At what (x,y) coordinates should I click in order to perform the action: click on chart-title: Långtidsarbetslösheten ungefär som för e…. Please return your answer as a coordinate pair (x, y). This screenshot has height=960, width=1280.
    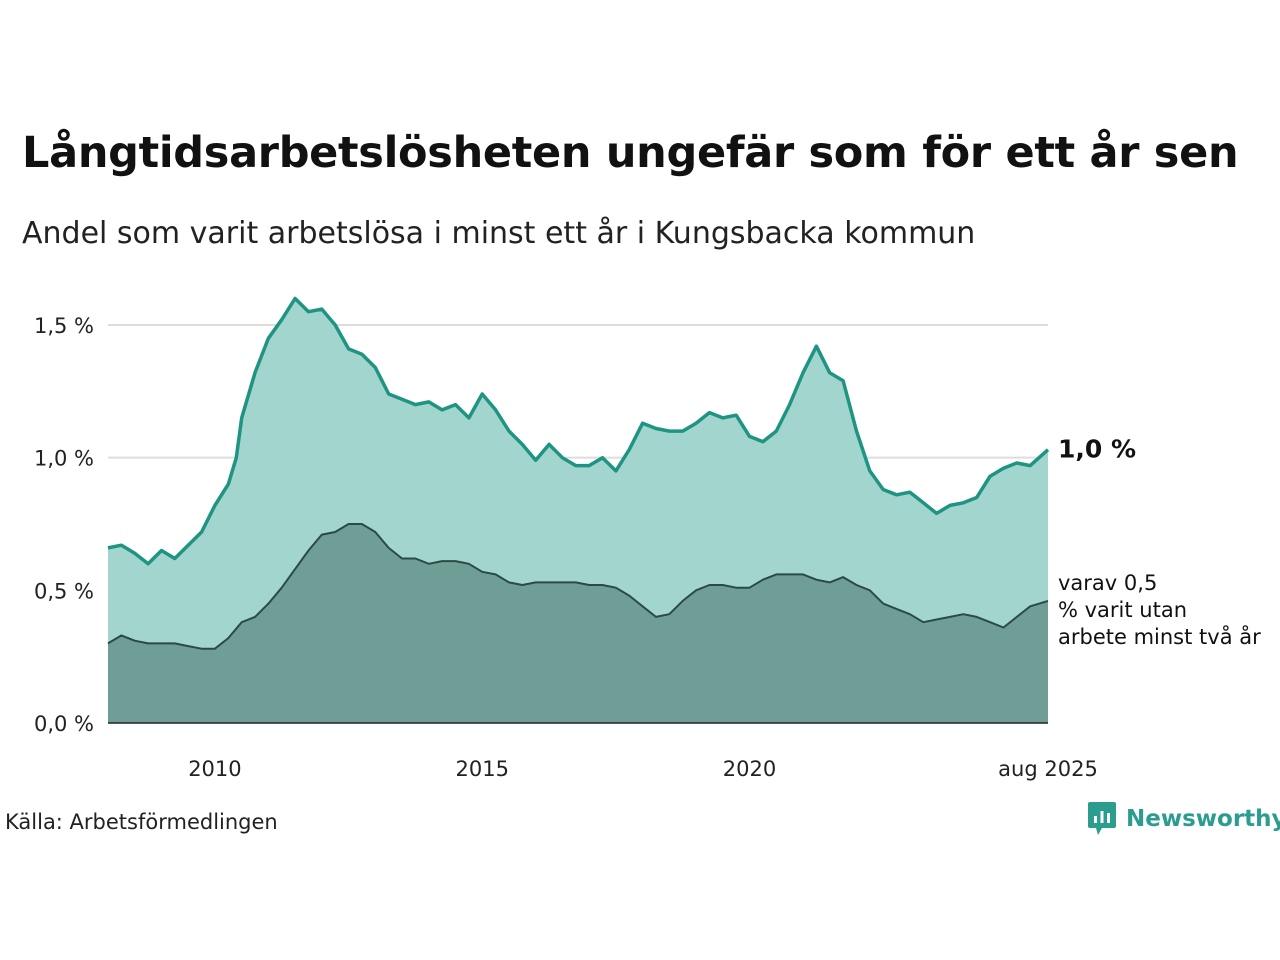
    Looking at the image, I should click on (630, 153).